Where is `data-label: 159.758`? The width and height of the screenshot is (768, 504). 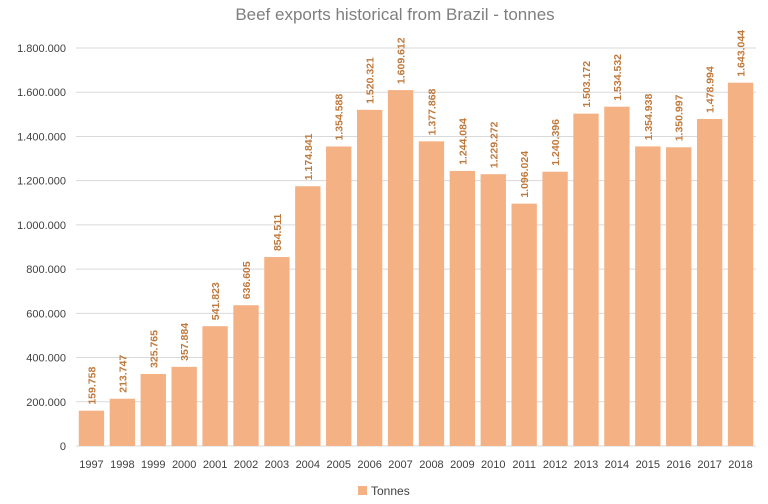
data-label: 159.758 is located at coordinates (92, 386).